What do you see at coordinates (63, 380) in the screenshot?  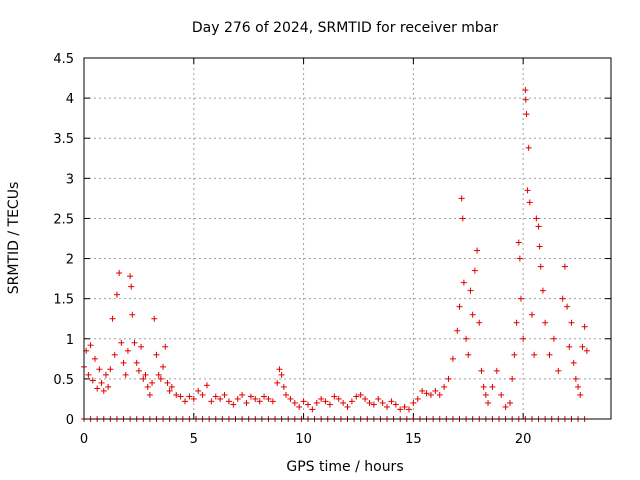 I see `y-tick-label: 0.5` at bounding box center [63, 380].